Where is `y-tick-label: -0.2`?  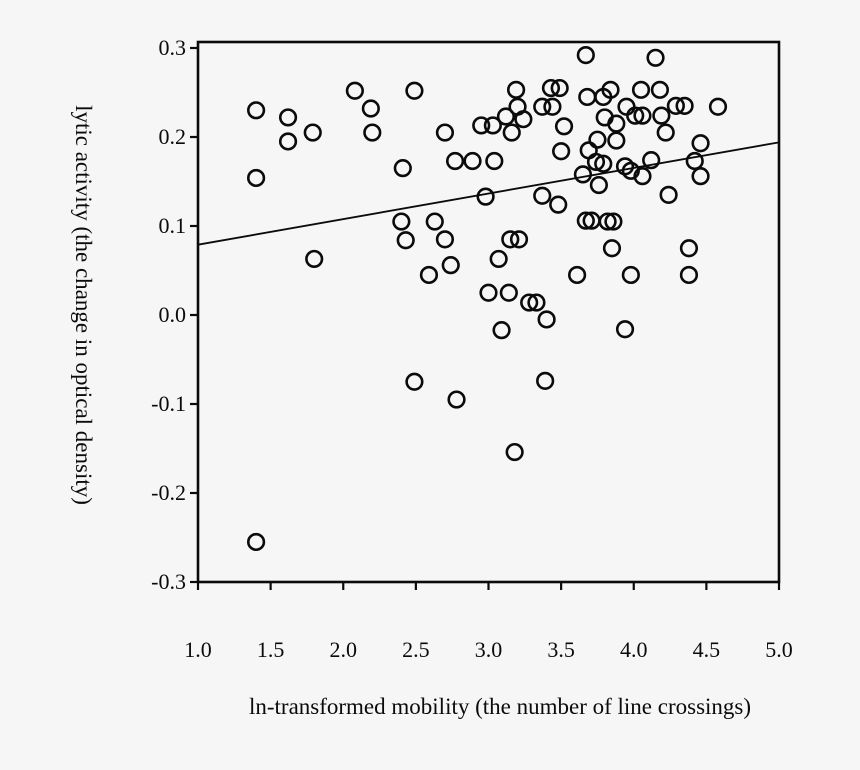 y-tick-label: -0.2 is located at coordinates (168, 492).